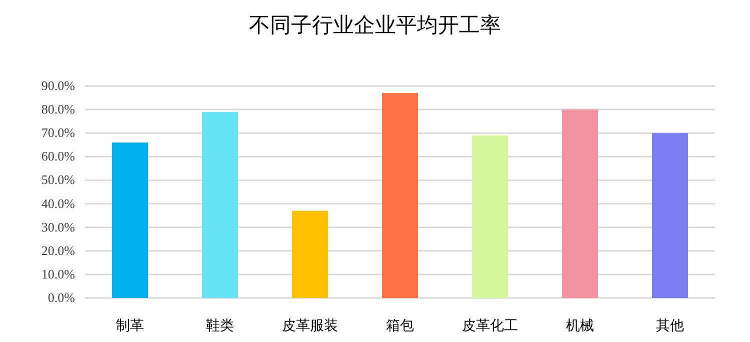  What do you see at coordinates (58, 132) in the screenshot?
I see `y-tick-label: 70.0%` at bounding box center [58, 132].